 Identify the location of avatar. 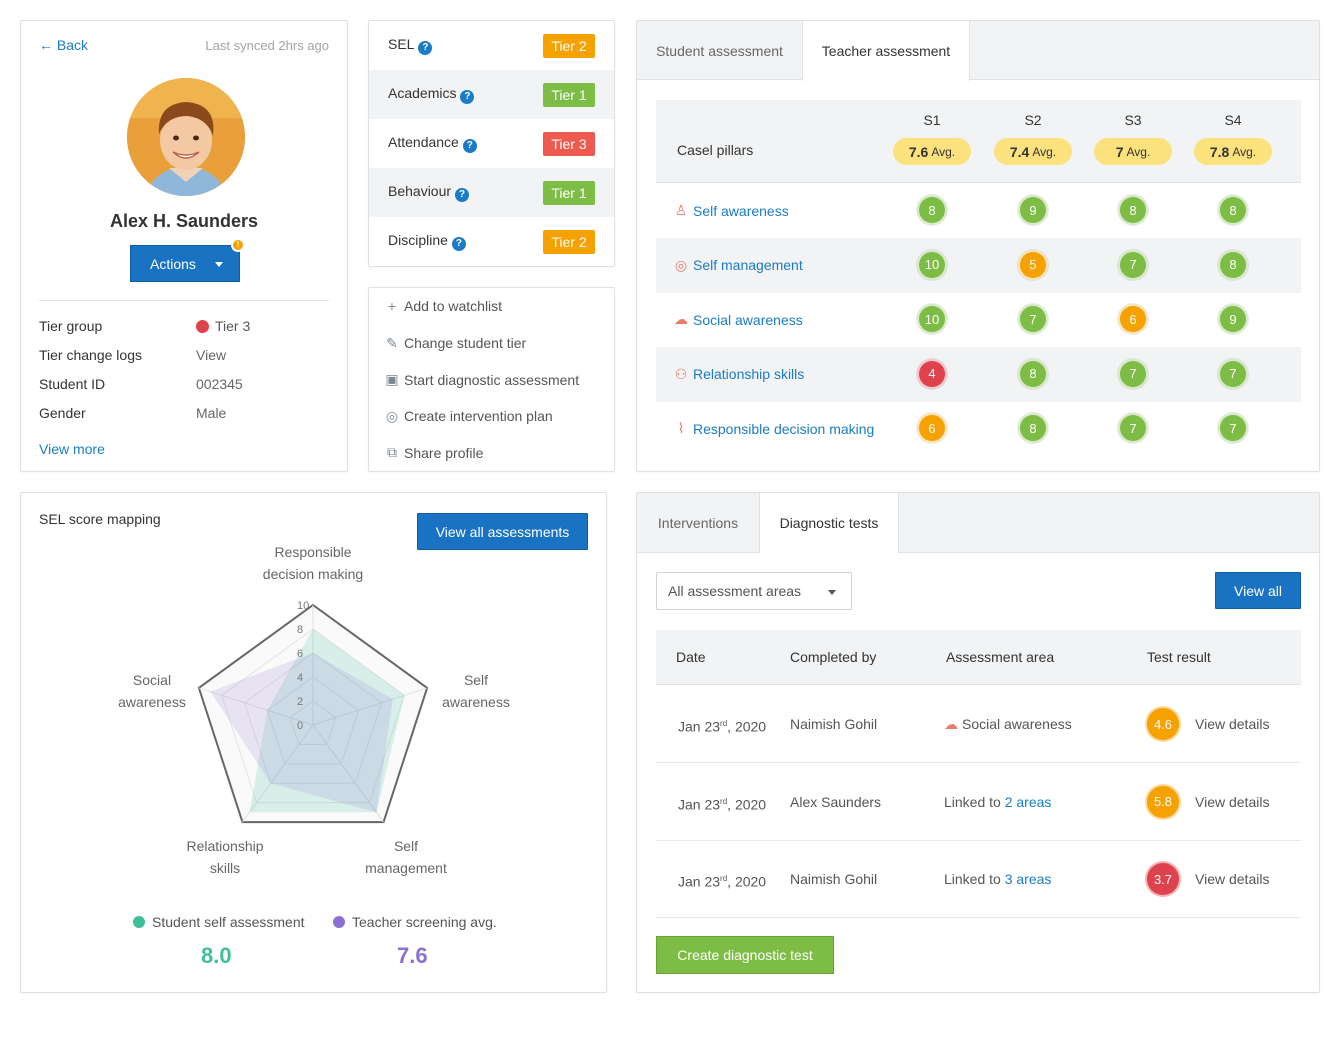
(186, 137).